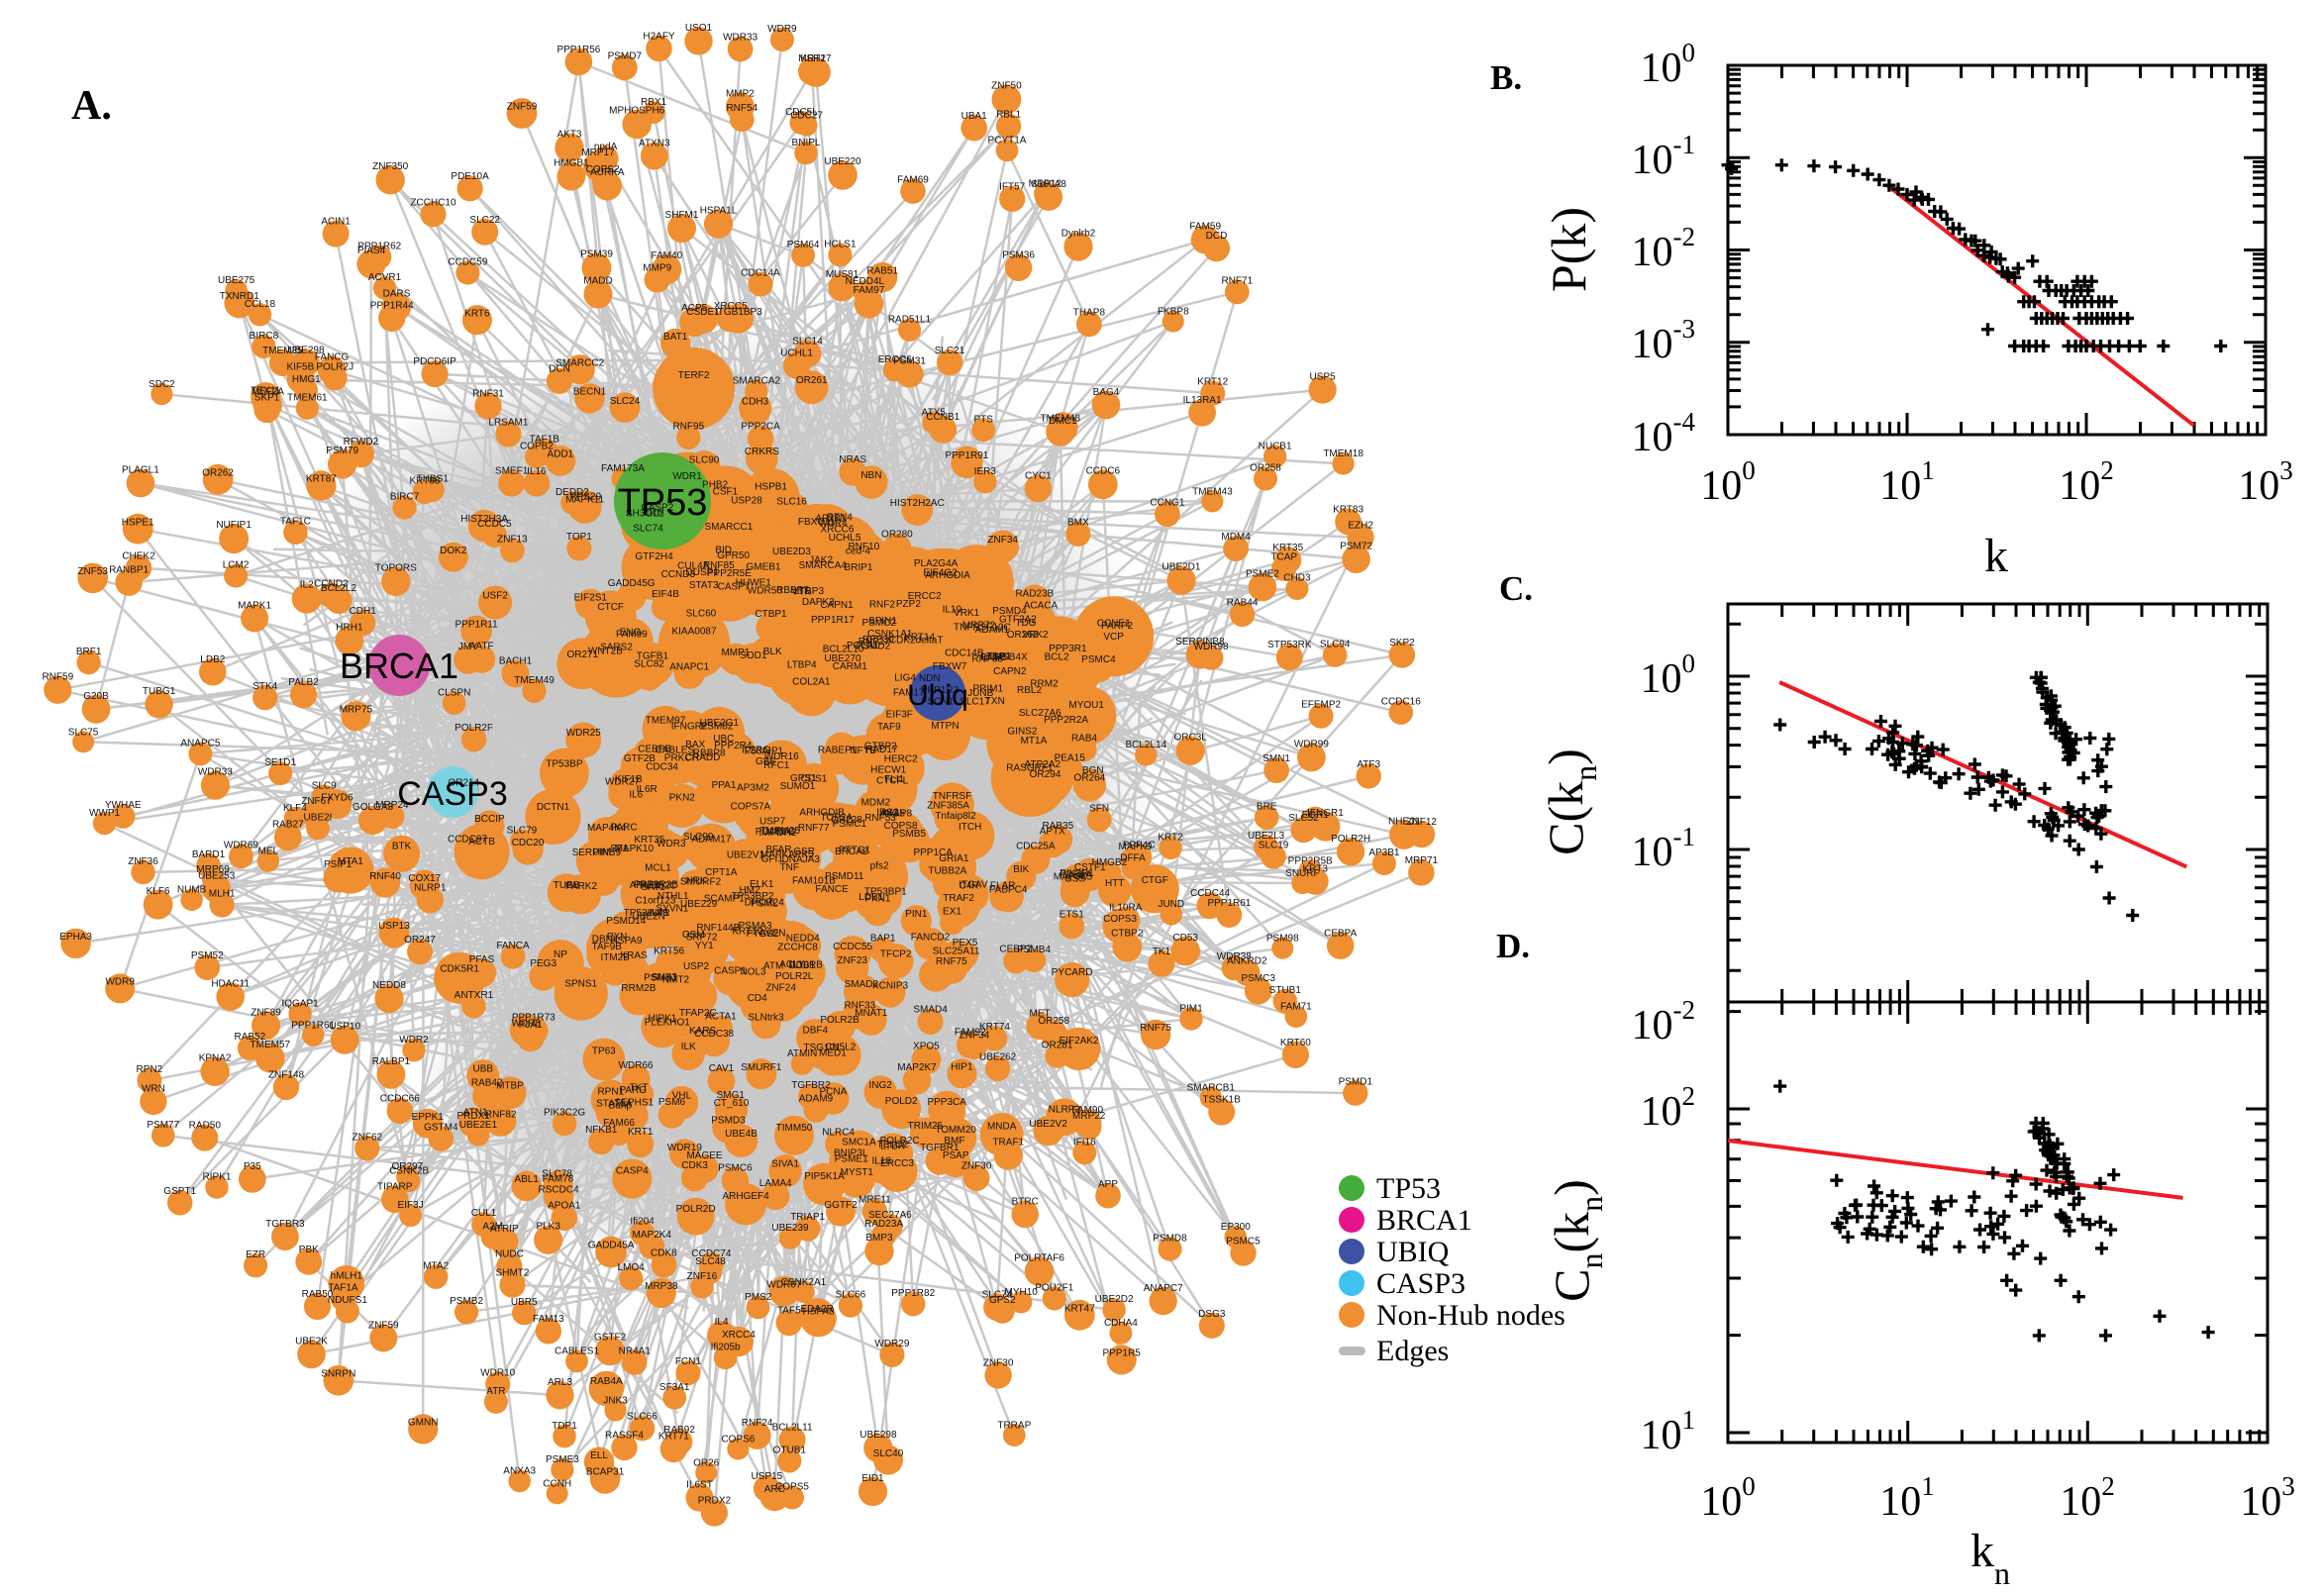  What do you see at coordinates (631, 632) in the screenshot?
I see `svg-text: ENG` at bounding box center [631, 632].